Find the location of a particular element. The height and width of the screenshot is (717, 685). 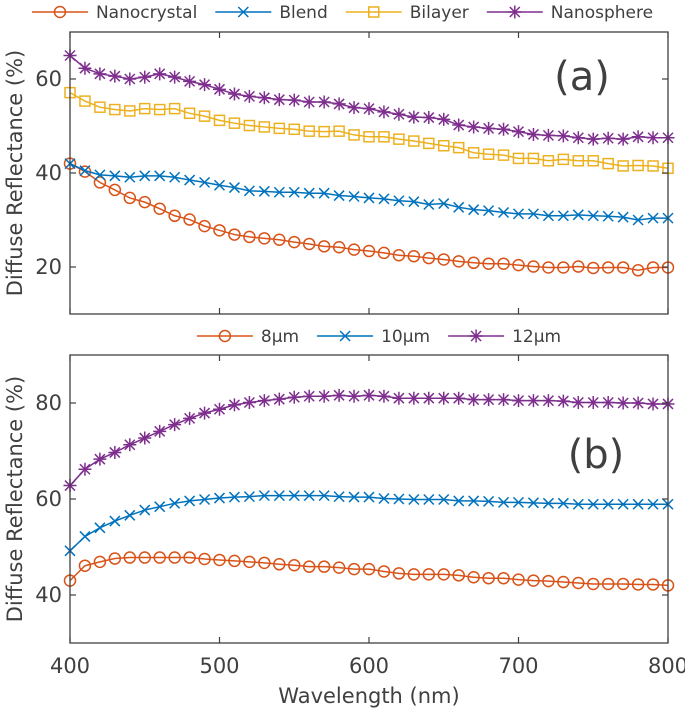

legend-item-8μm: 8μm is located at coordinates (247, 337).